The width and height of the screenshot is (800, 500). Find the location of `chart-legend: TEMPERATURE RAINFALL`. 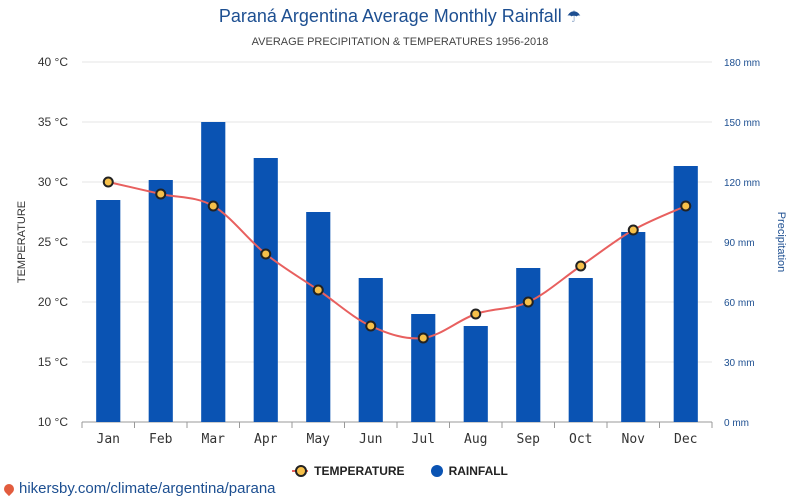

chart-legend: TEMPERATURE RAINFALL is located at coordinates (400, 471).